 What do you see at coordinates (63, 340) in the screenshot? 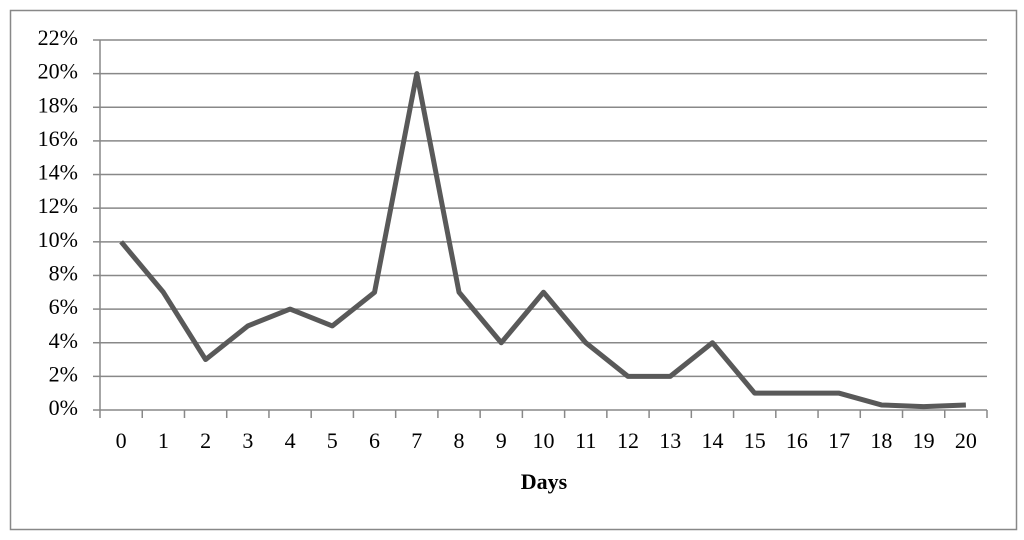
I see `y-tick-label: 4%` at bounding box center [63, 340].